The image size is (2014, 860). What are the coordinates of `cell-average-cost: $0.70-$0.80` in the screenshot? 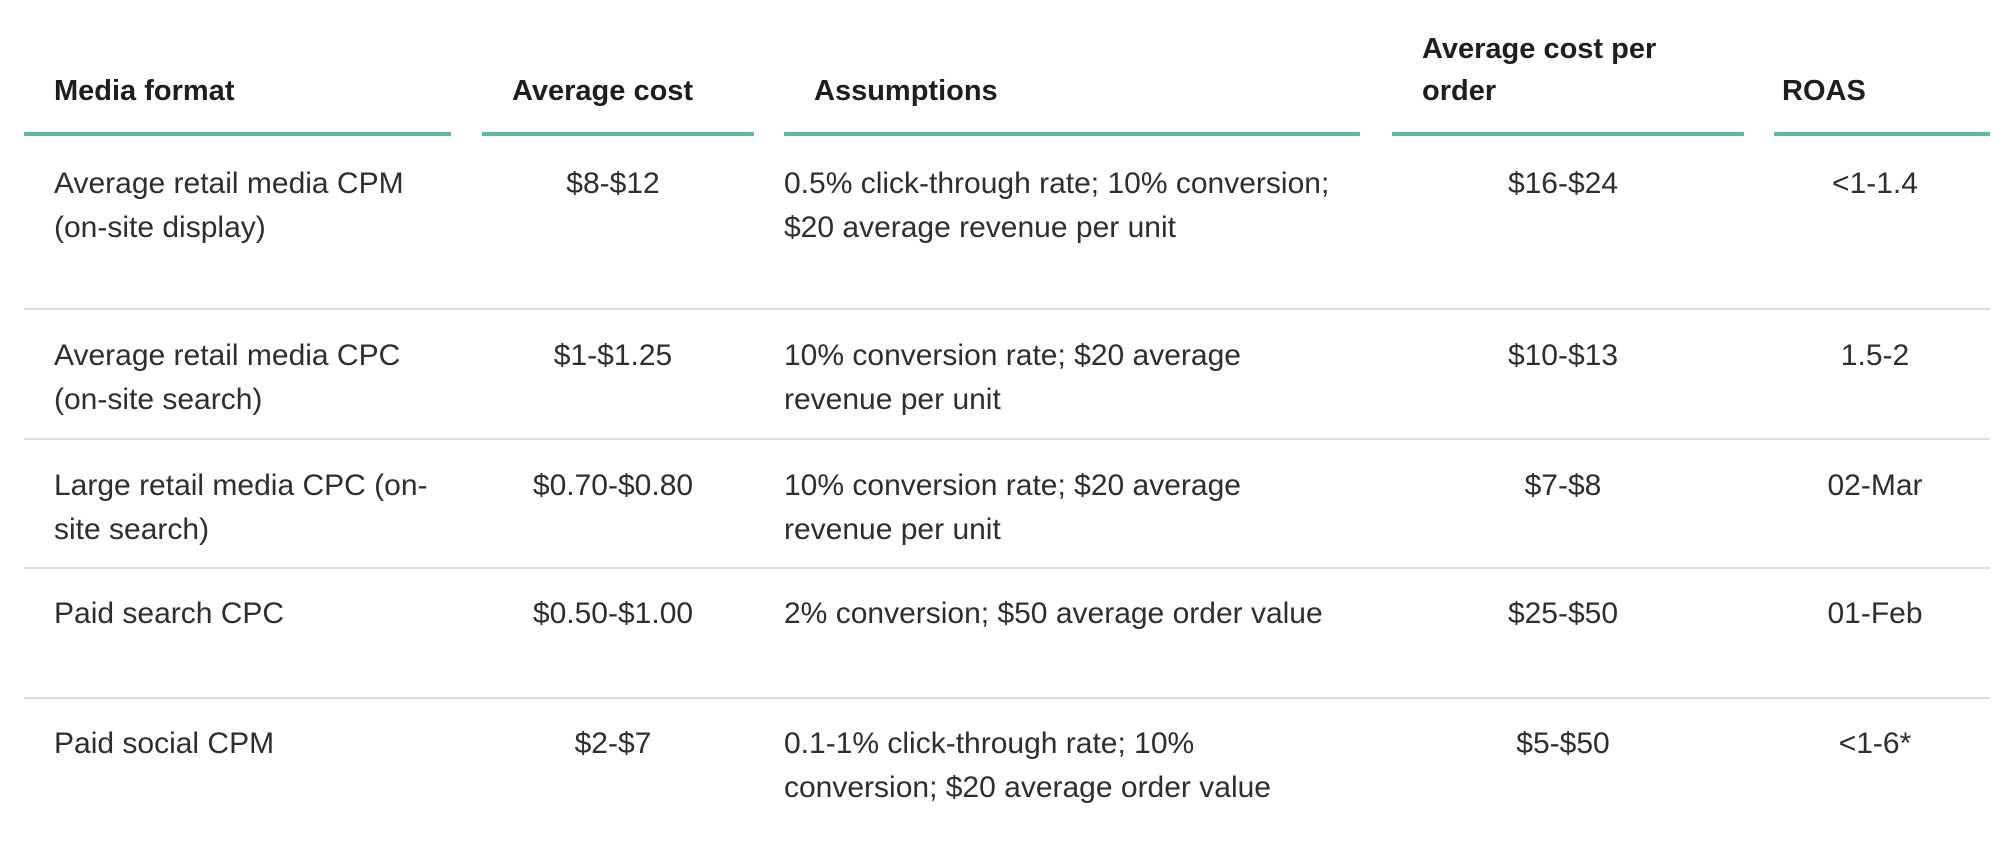 It's located at (613, 485).